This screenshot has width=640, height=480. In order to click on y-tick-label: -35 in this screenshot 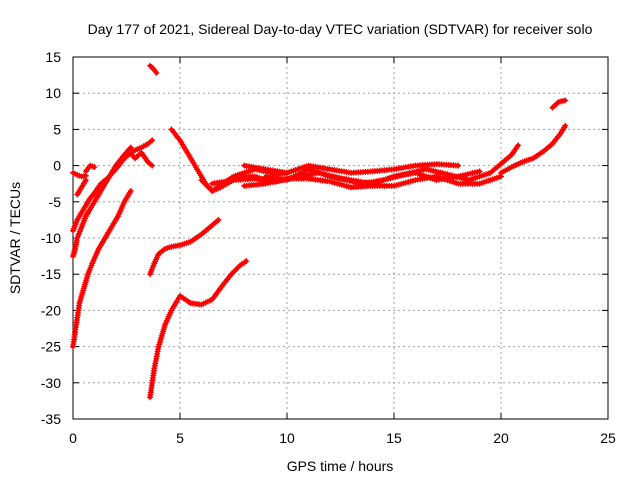, I will do `click(51, 419)`.